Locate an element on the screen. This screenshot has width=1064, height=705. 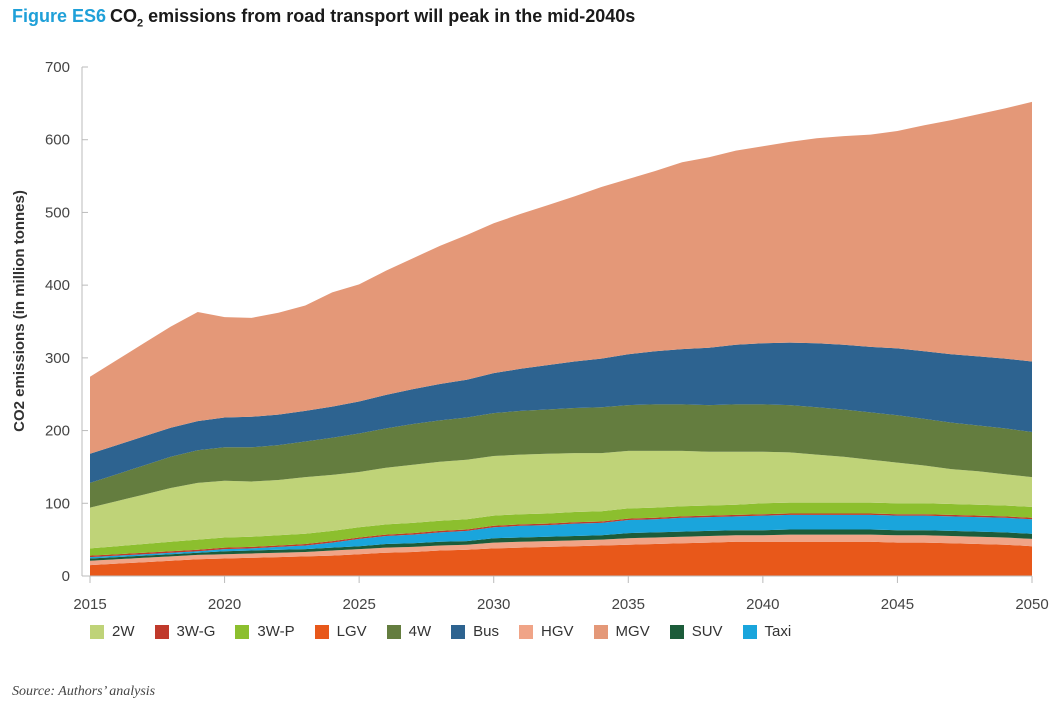
area-series-4w is located at coordinates (561, 456).